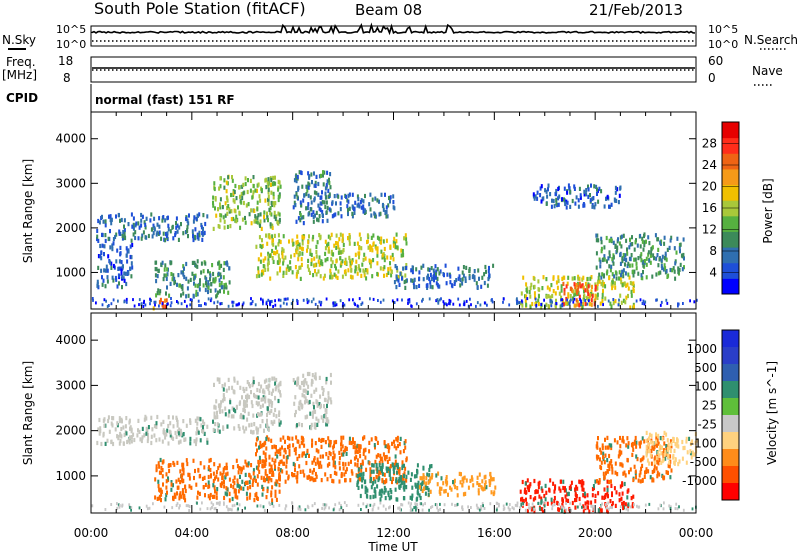  Describe the element at coordinates (28, 211) in the screenshot. I see `power-ylabel: Slant Range [km]` at that location.